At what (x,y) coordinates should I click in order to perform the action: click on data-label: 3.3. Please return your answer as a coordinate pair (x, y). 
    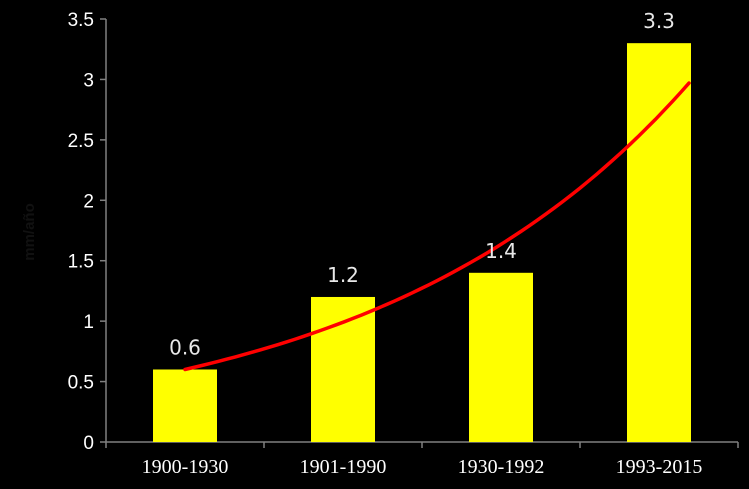
    Looking at the image, I should click on (659, 21).